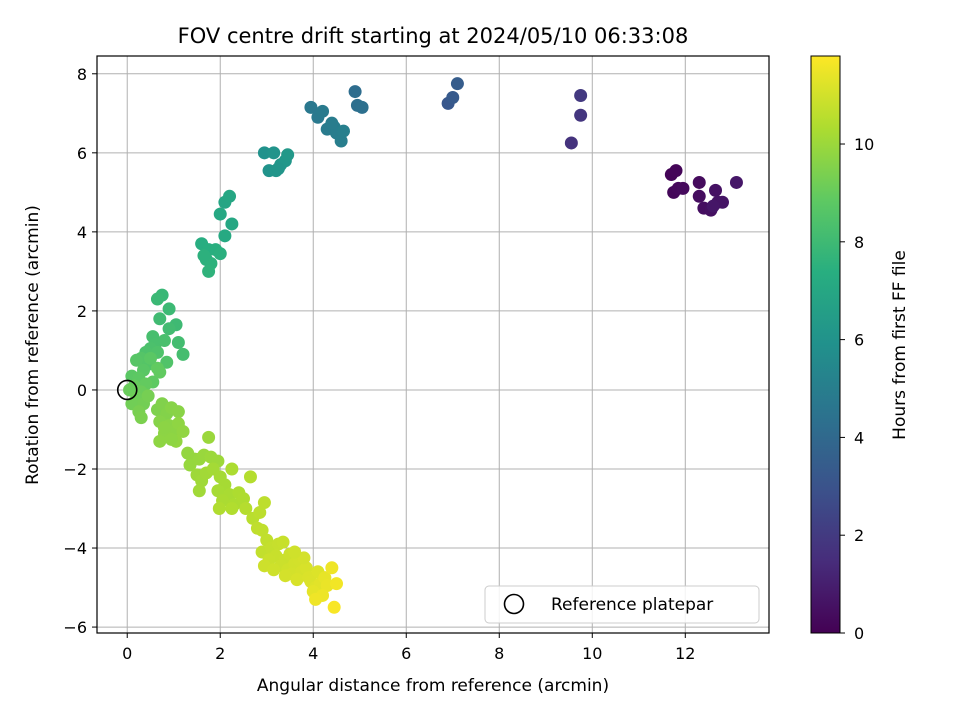  Describe the element at coordinates (82, 232) in the screenshot. I see `y-tick-label: 4` at that location.